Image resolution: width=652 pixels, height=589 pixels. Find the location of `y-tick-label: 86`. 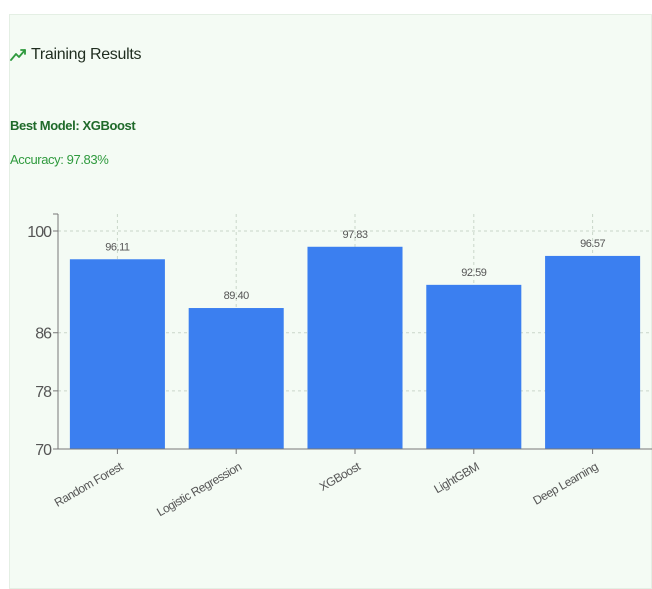

y-tick-label: 86 is located at coordinates (43, 334).